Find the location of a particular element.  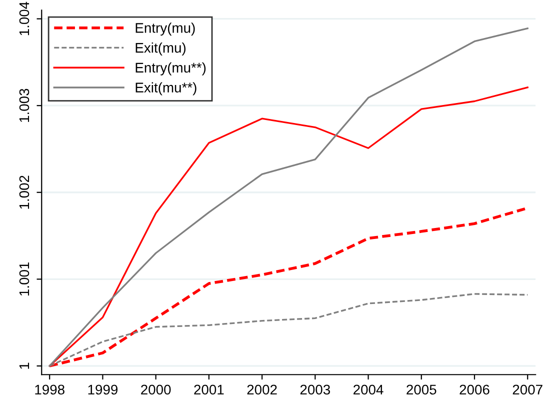

x-tick-label: 2000 is located at coordinates (156, 389).